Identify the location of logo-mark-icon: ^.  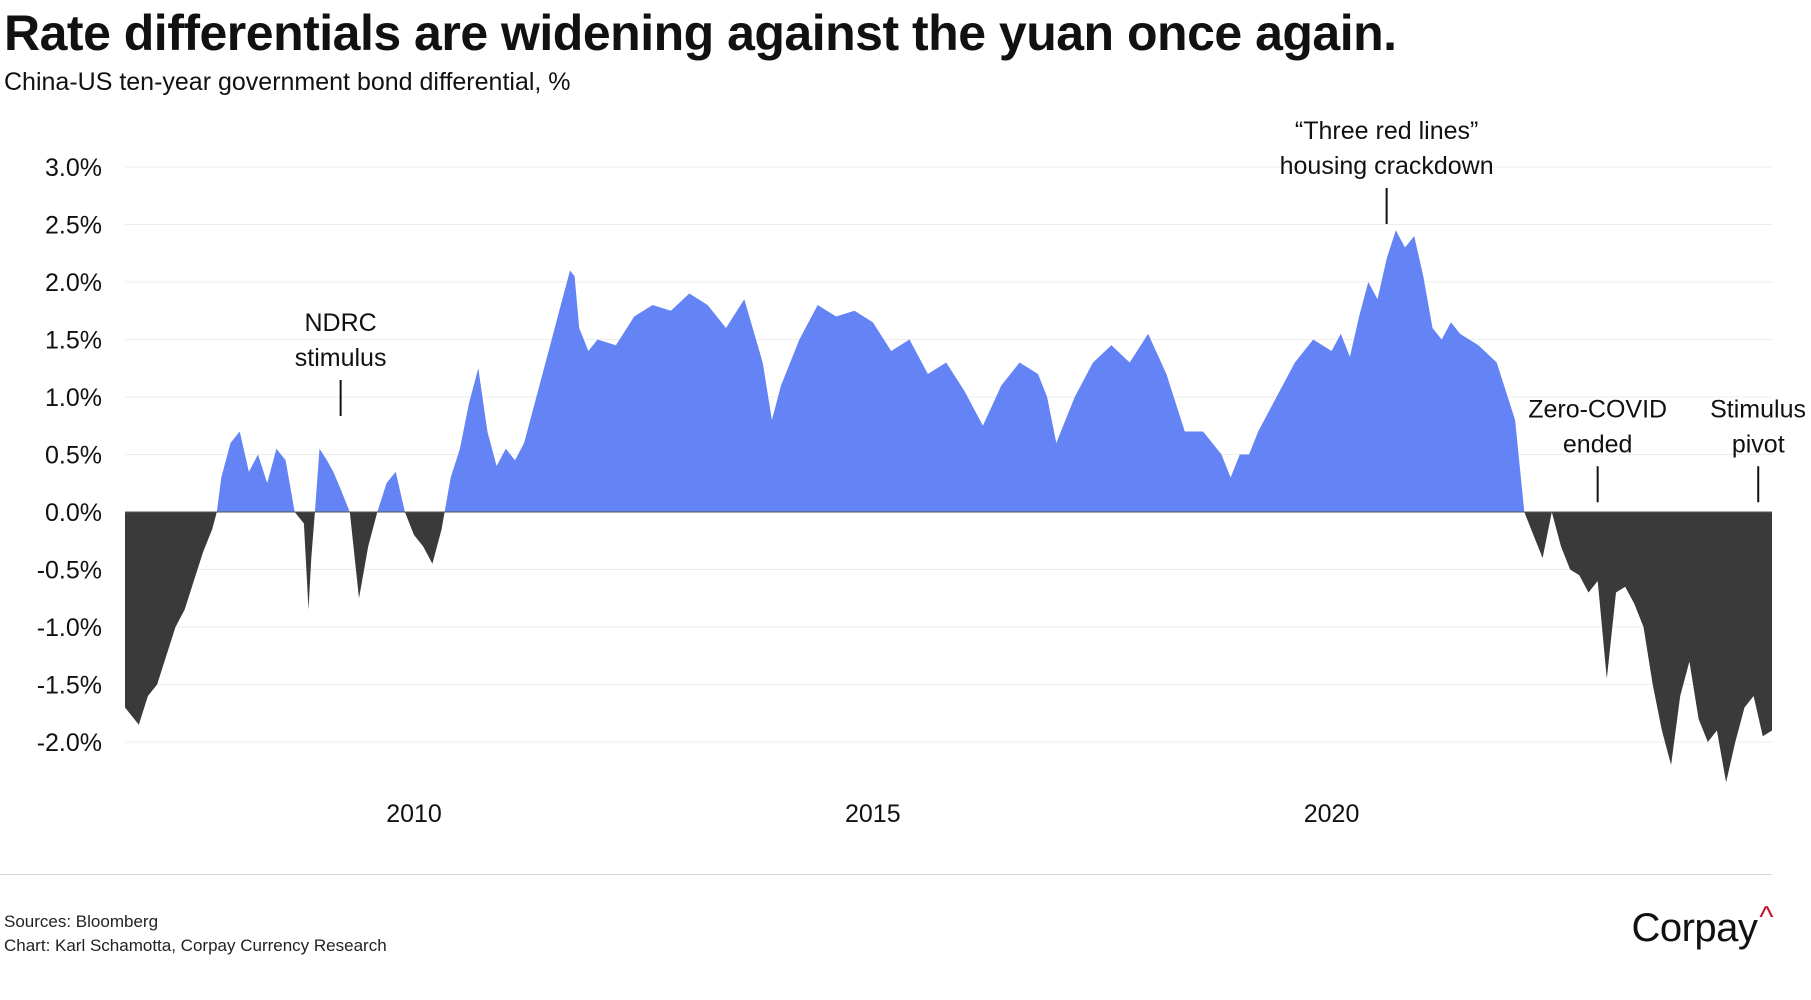
(1766, 917).